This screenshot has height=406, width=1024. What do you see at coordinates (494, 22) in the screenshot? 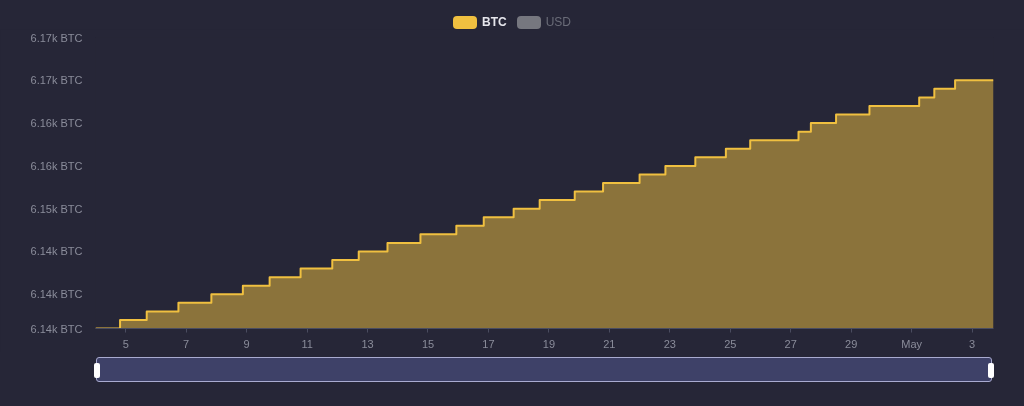
I see `legend-label: BTC` at bounding box center [494, 22].